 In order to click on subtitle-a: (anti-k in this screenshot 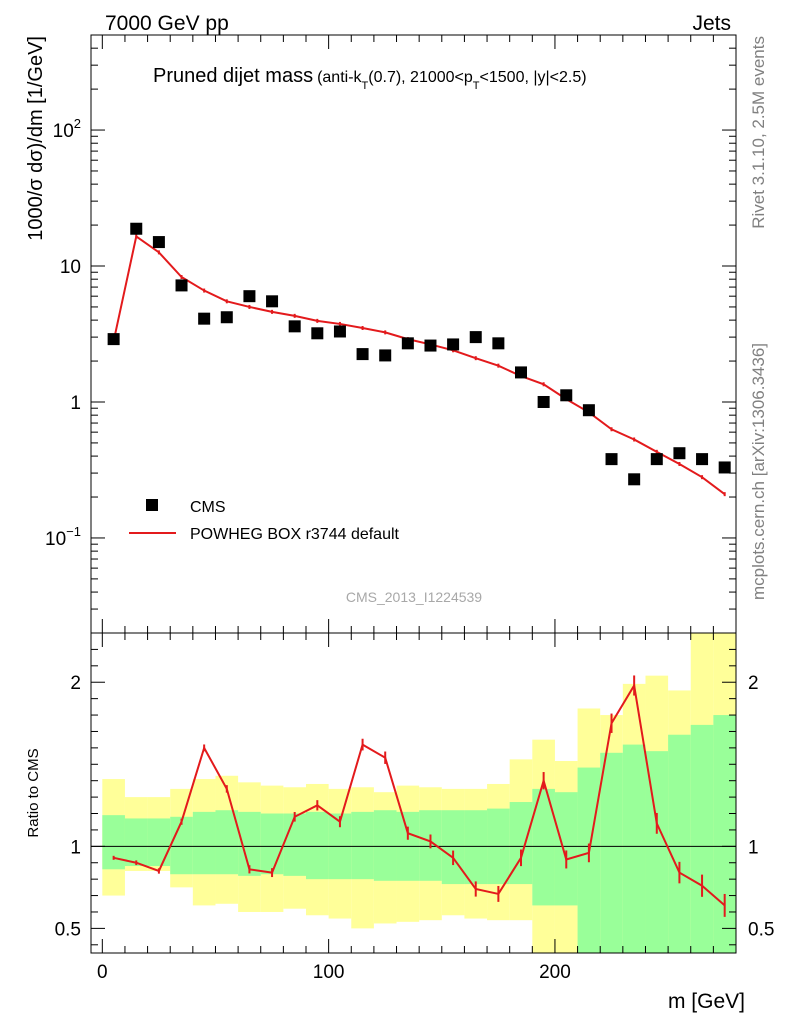, I will do `click(339, 77)`.